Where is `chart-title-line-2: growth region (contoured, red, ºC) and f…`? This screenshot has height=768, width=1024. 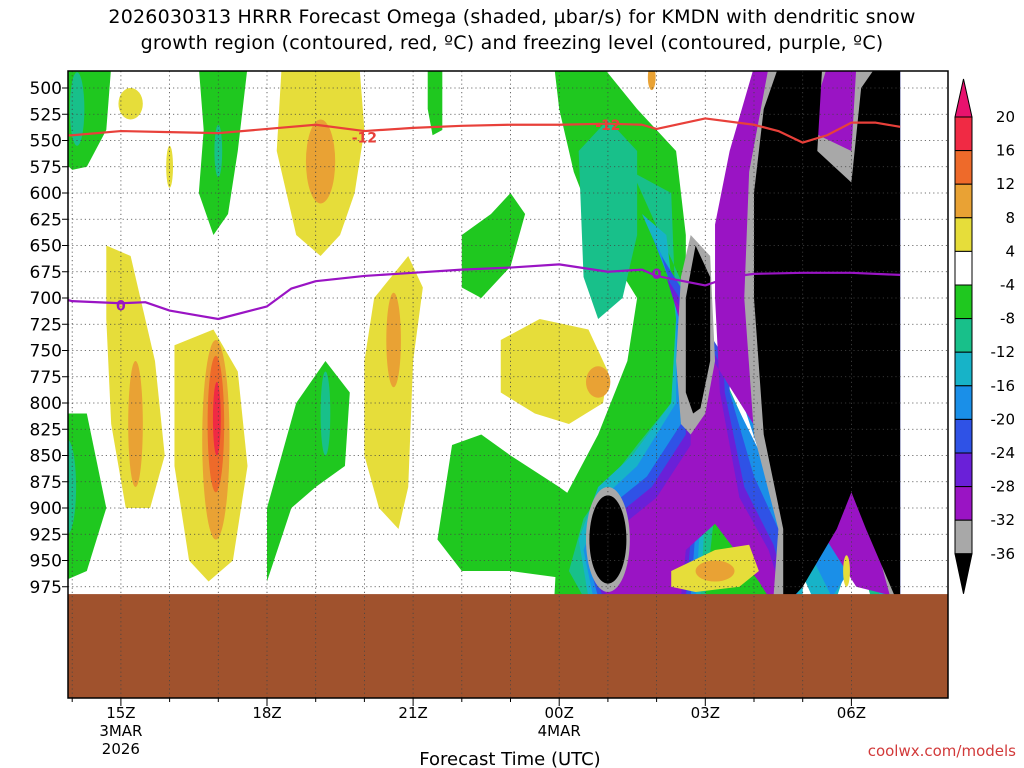 chart-title-line-2: growth region (contoured, red, ºC) and f… is located at coordinates (512, 43).